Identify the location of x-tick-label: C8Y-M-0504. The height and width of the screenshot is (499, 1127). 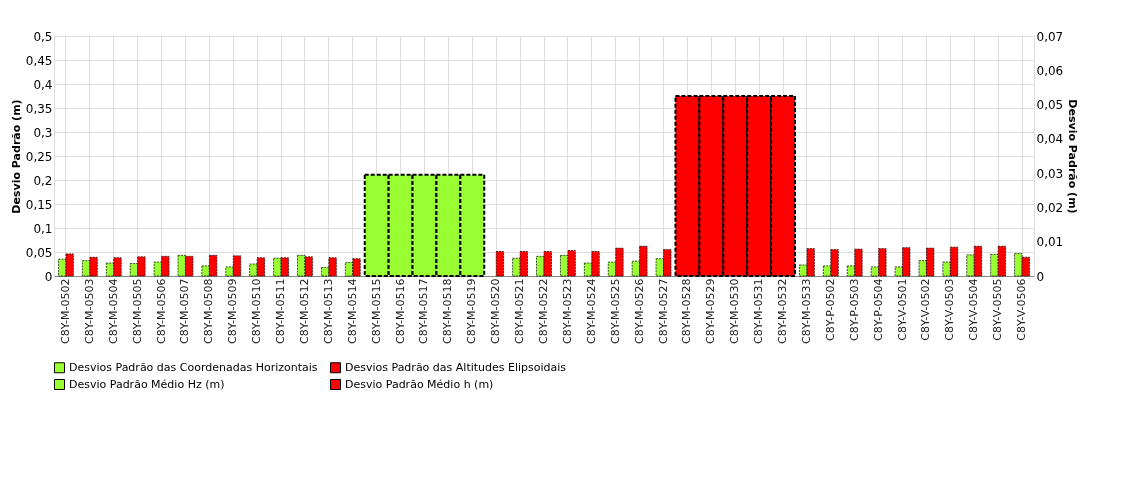
(113, 311).